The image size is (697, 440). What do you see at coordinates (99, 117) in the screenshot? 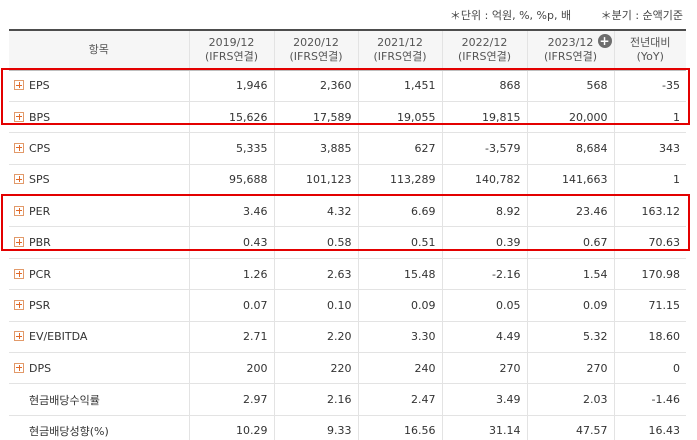
I see `row-label-cell: BPS` at bounding box center [99, 117].